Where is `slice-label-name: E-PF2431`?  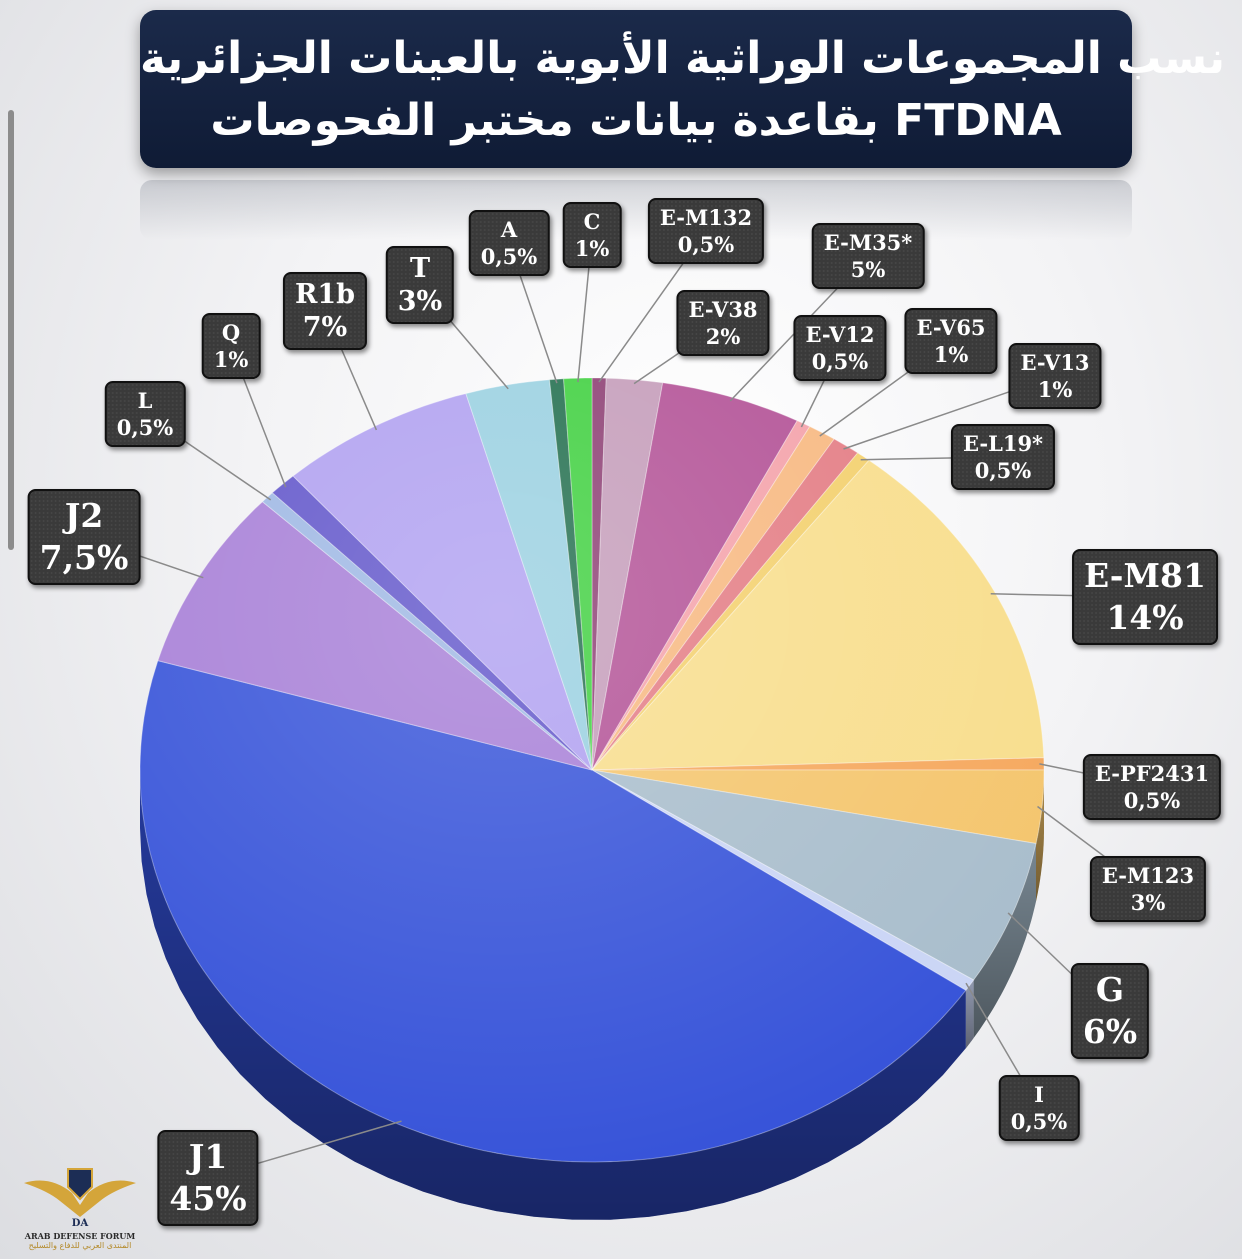
slice-label-name: E-PF2431 is located at coordinates (1152, 773).